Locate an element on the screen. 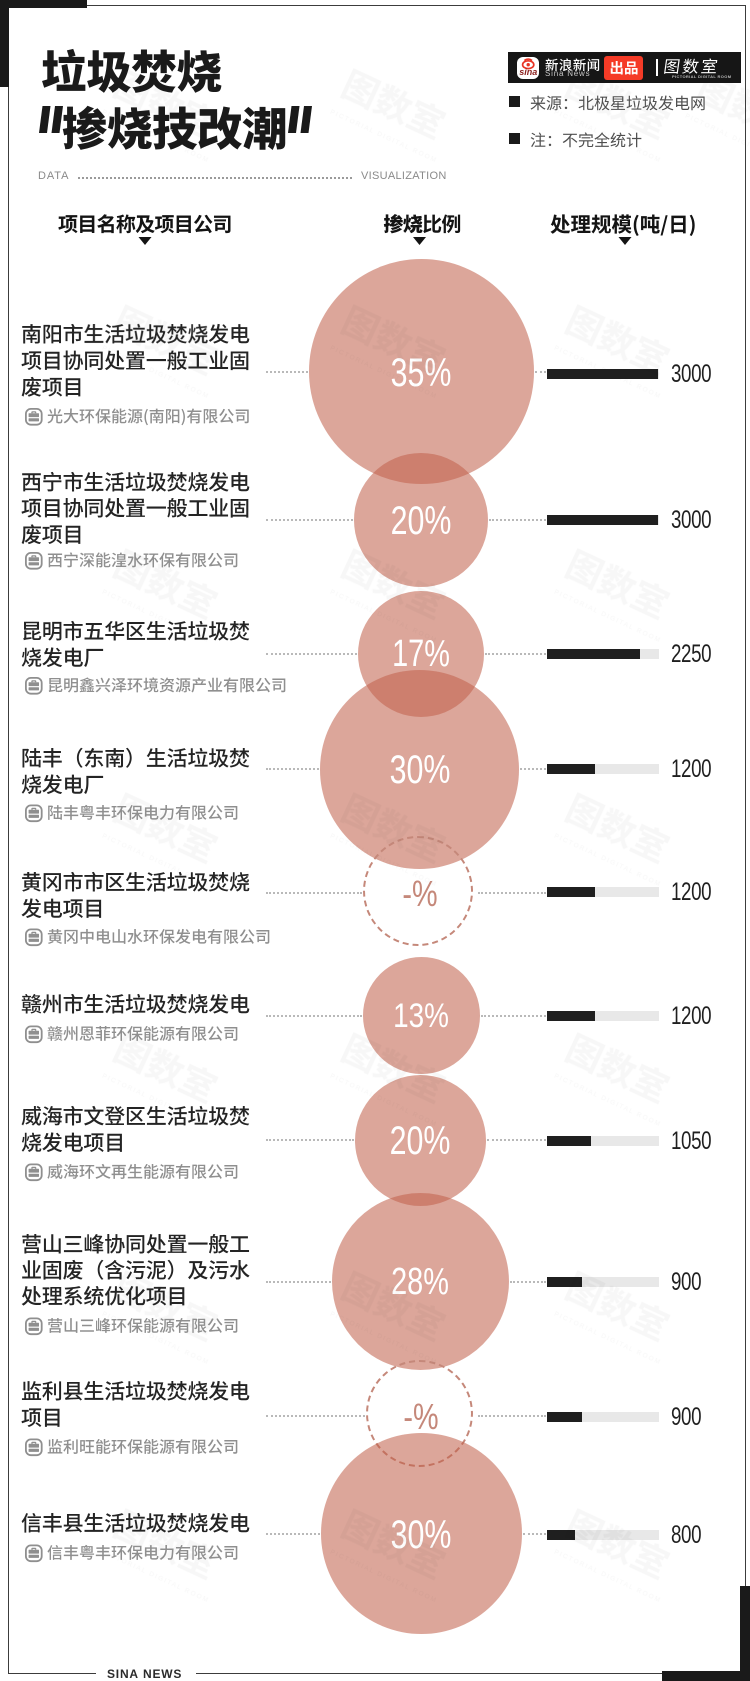  svg-text: Sina News is located at coordinates (567, 73).